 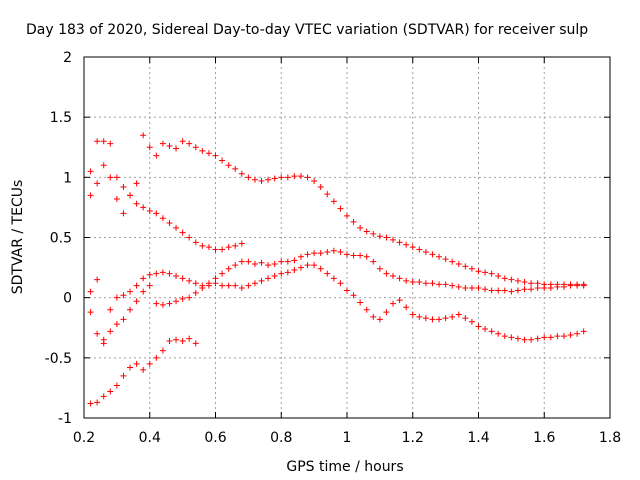 I want to click on x-tick-label: 1.6, so click(x=544, y=438).